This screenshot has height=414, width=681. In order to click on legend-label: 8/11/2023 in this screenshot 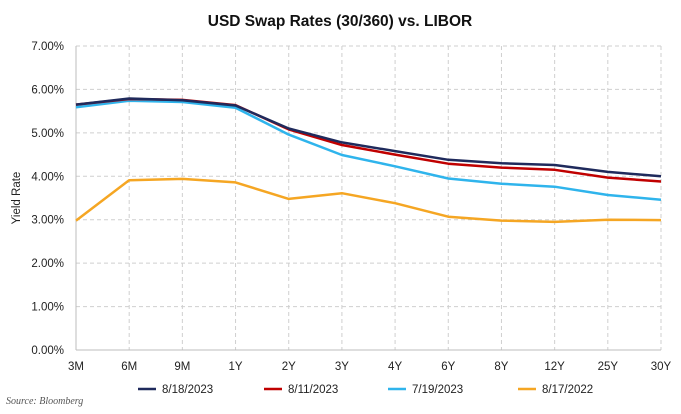, I will do `click(313, 390)`.